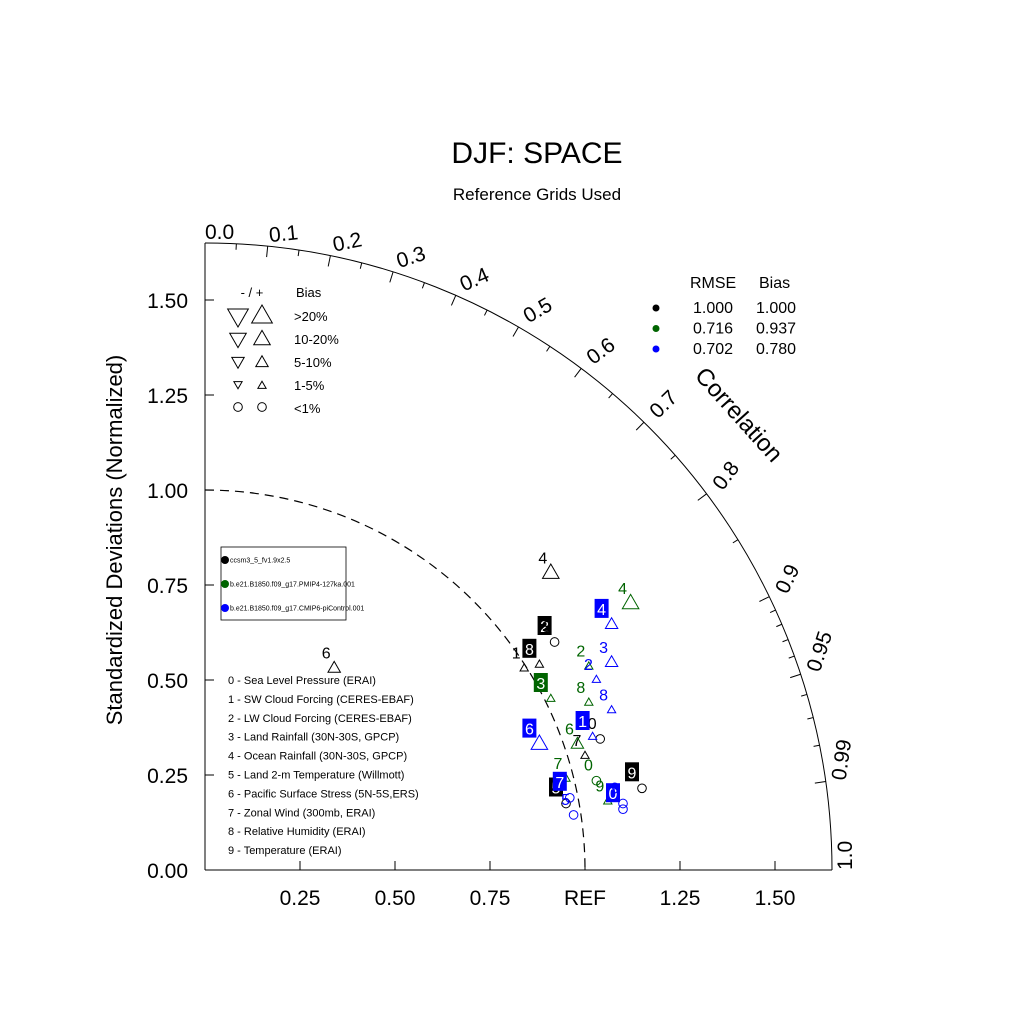  I want to click on data-point-label: 6, so click(529, 730).